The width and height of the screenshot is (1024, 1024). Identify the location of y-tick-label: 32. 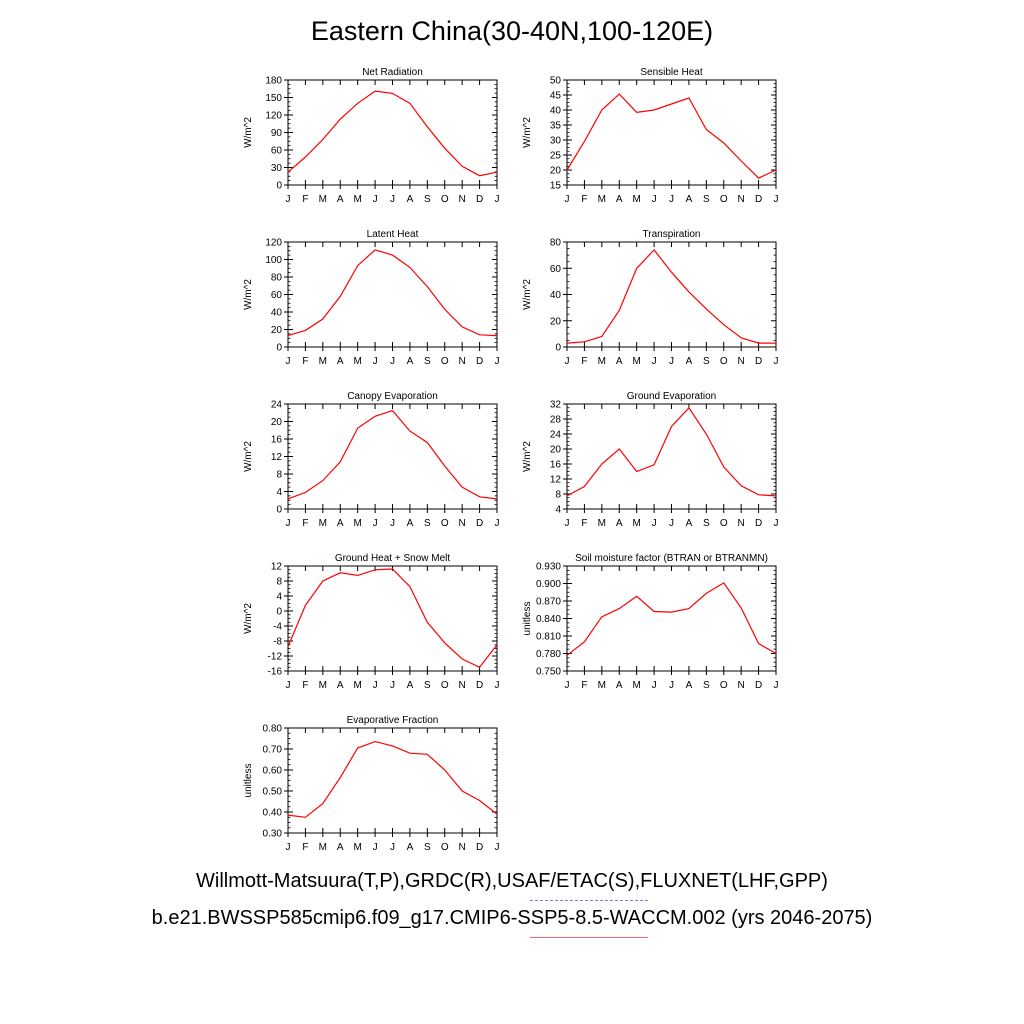
(556, 405).